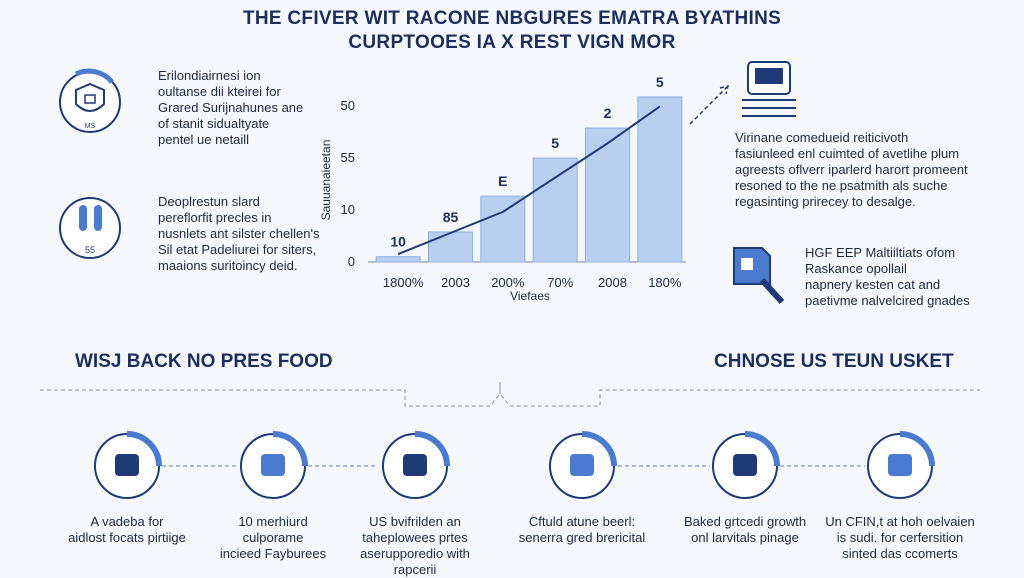  What do you see at coordinates (508, 282) in the screenshot?
I see `x-tick-label: 200%` at bounding box center [508, 282].